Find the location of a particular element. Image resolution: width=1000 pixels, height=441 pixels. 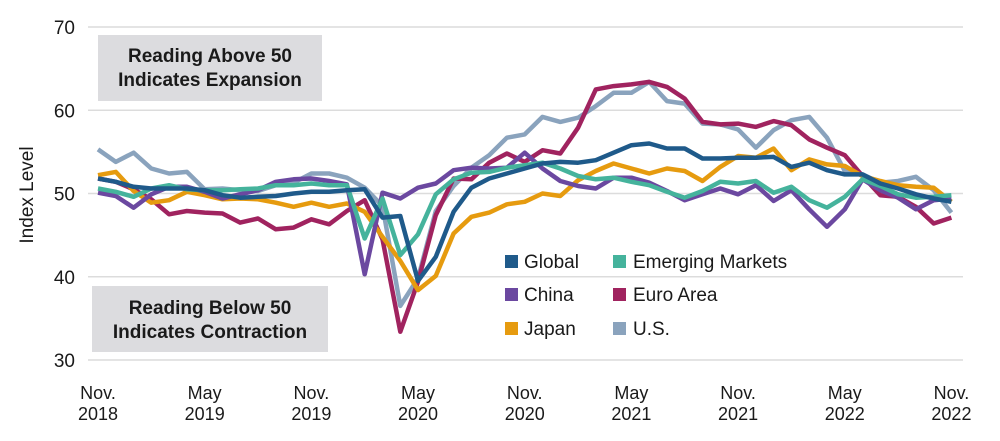

annotation-above: Reading Above 50 Indicates Expansion is located at coordinates (210, 68).